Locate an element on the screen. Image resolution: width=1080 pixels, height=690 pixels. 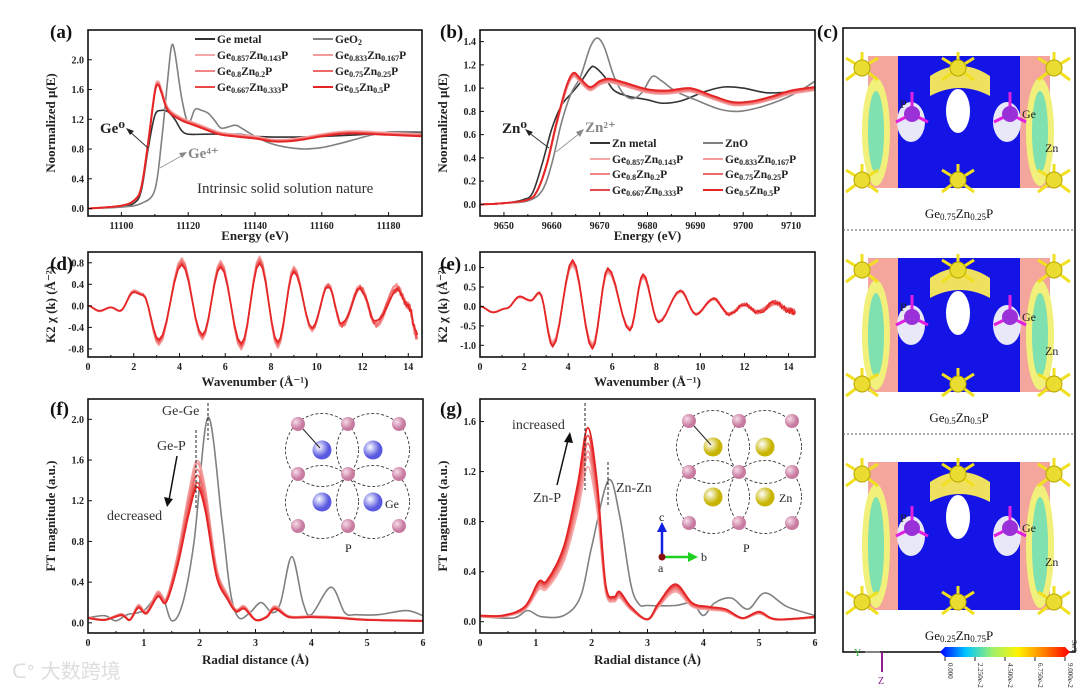
subscript: 0.2 is located at coordinates (655, 177).